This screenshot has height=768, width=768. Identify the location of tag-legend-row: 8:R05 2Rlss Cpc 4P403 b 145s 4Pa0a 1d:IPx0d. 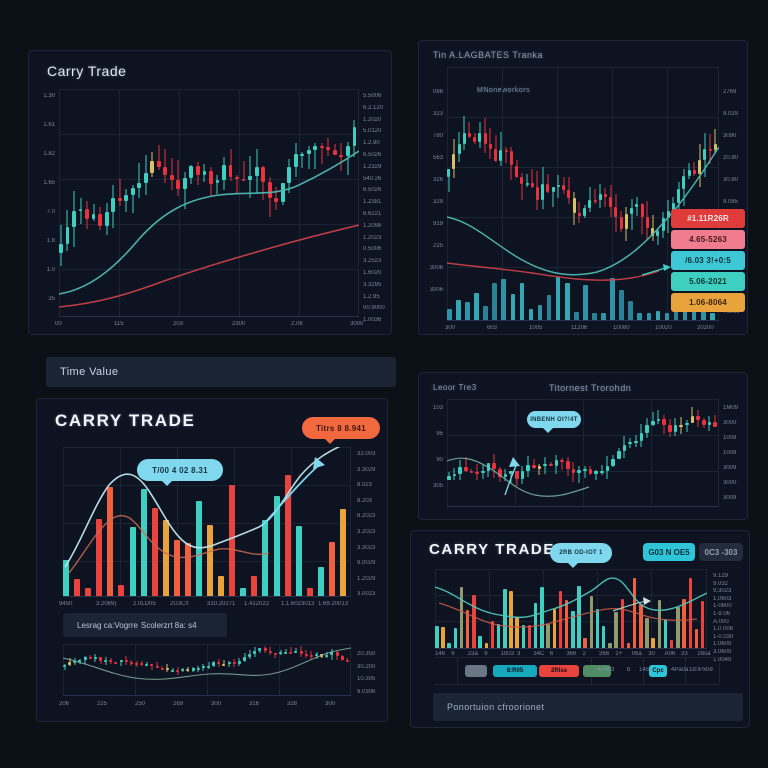
(577, 671).